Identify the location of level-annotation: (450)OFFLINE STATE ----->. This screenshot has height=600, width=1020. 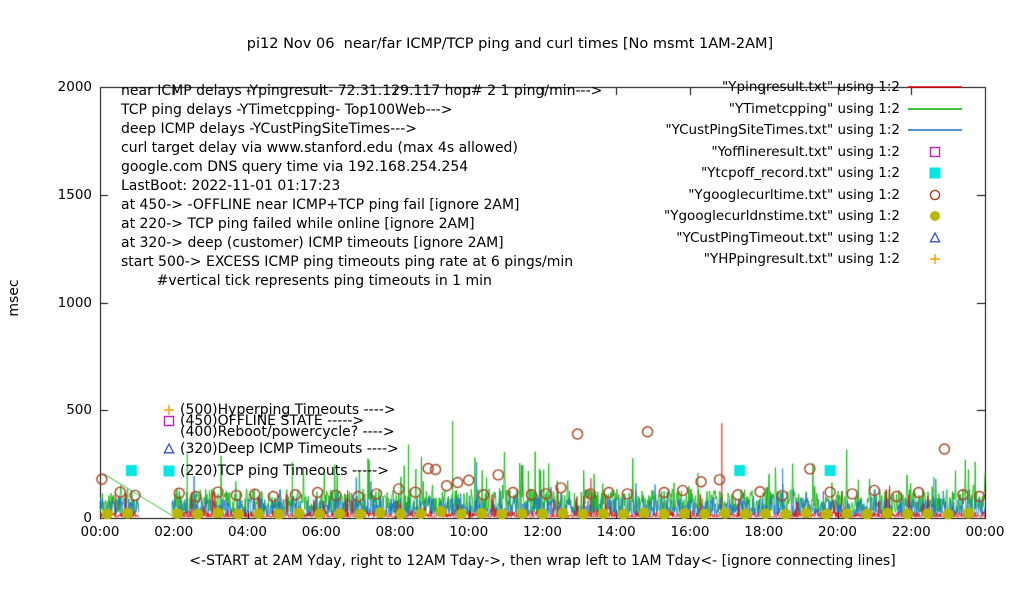
(263, 421).